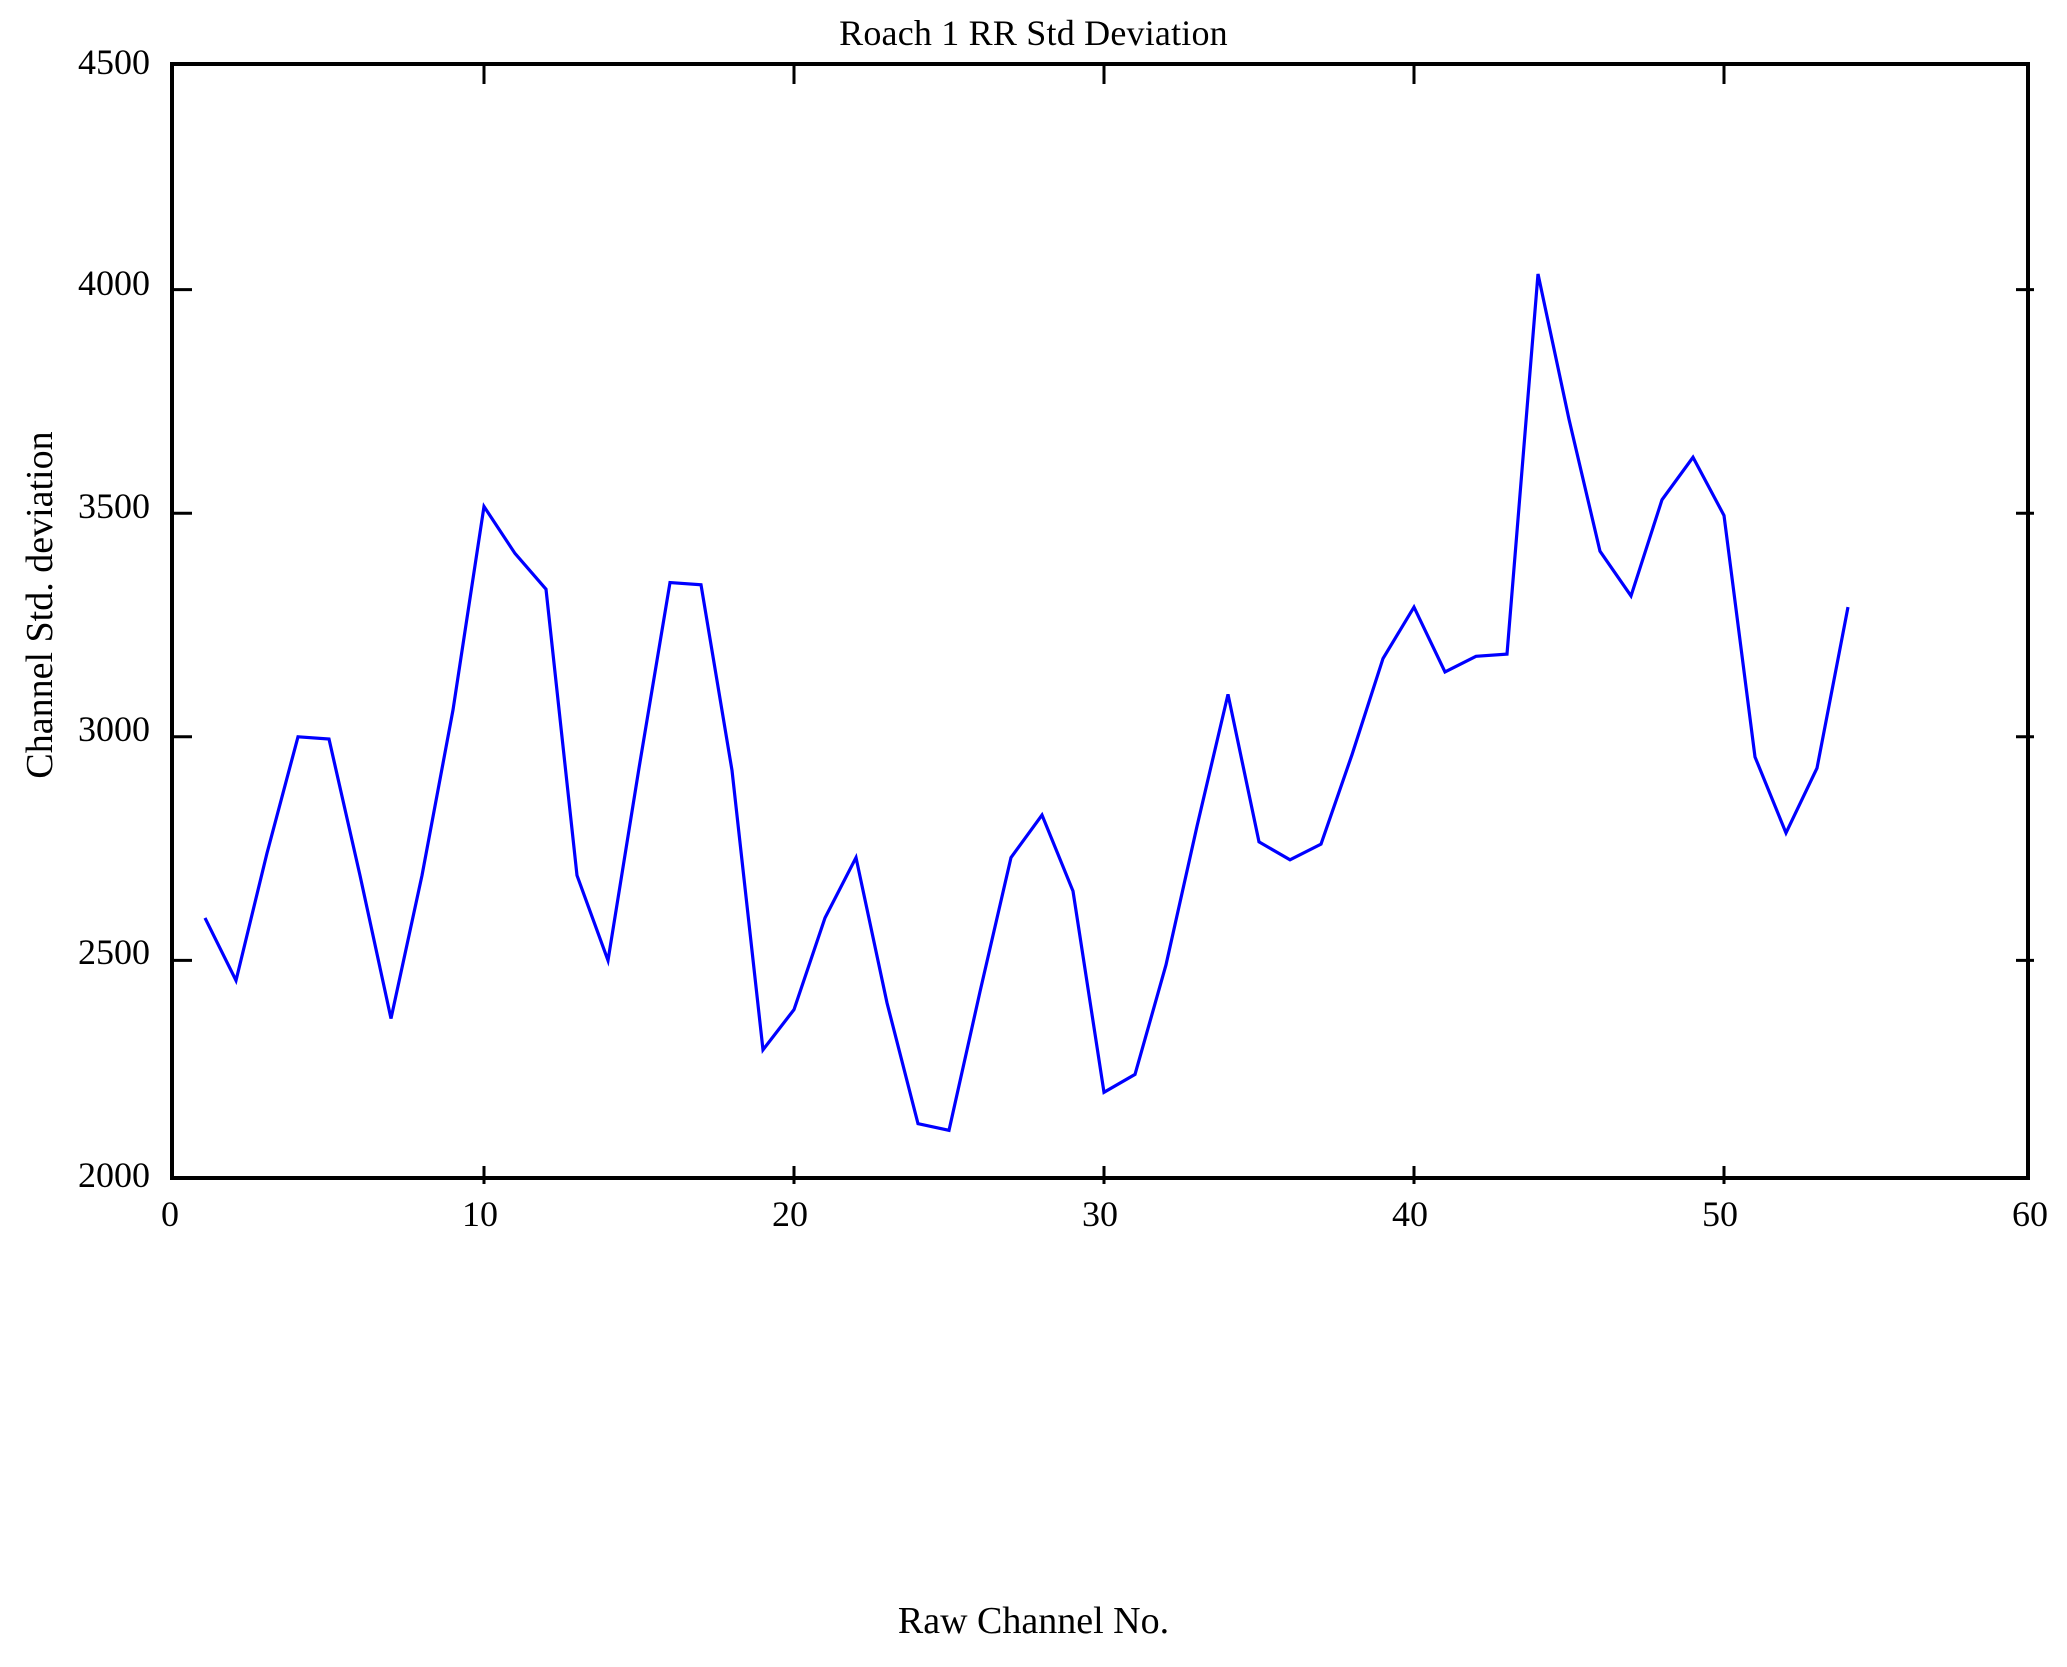  I want to click on x-tick-50: 50, so click(1720, 1214).